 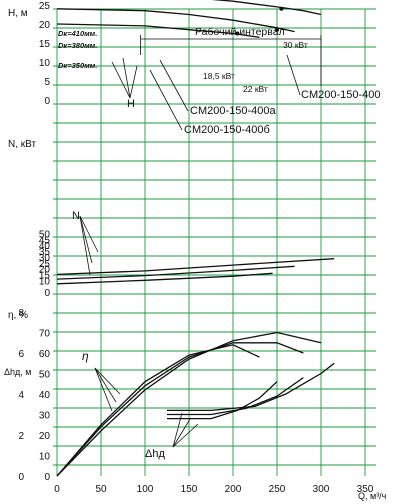 I want to click on power-label-30: 30 кВт, so click(x=295, y=45).